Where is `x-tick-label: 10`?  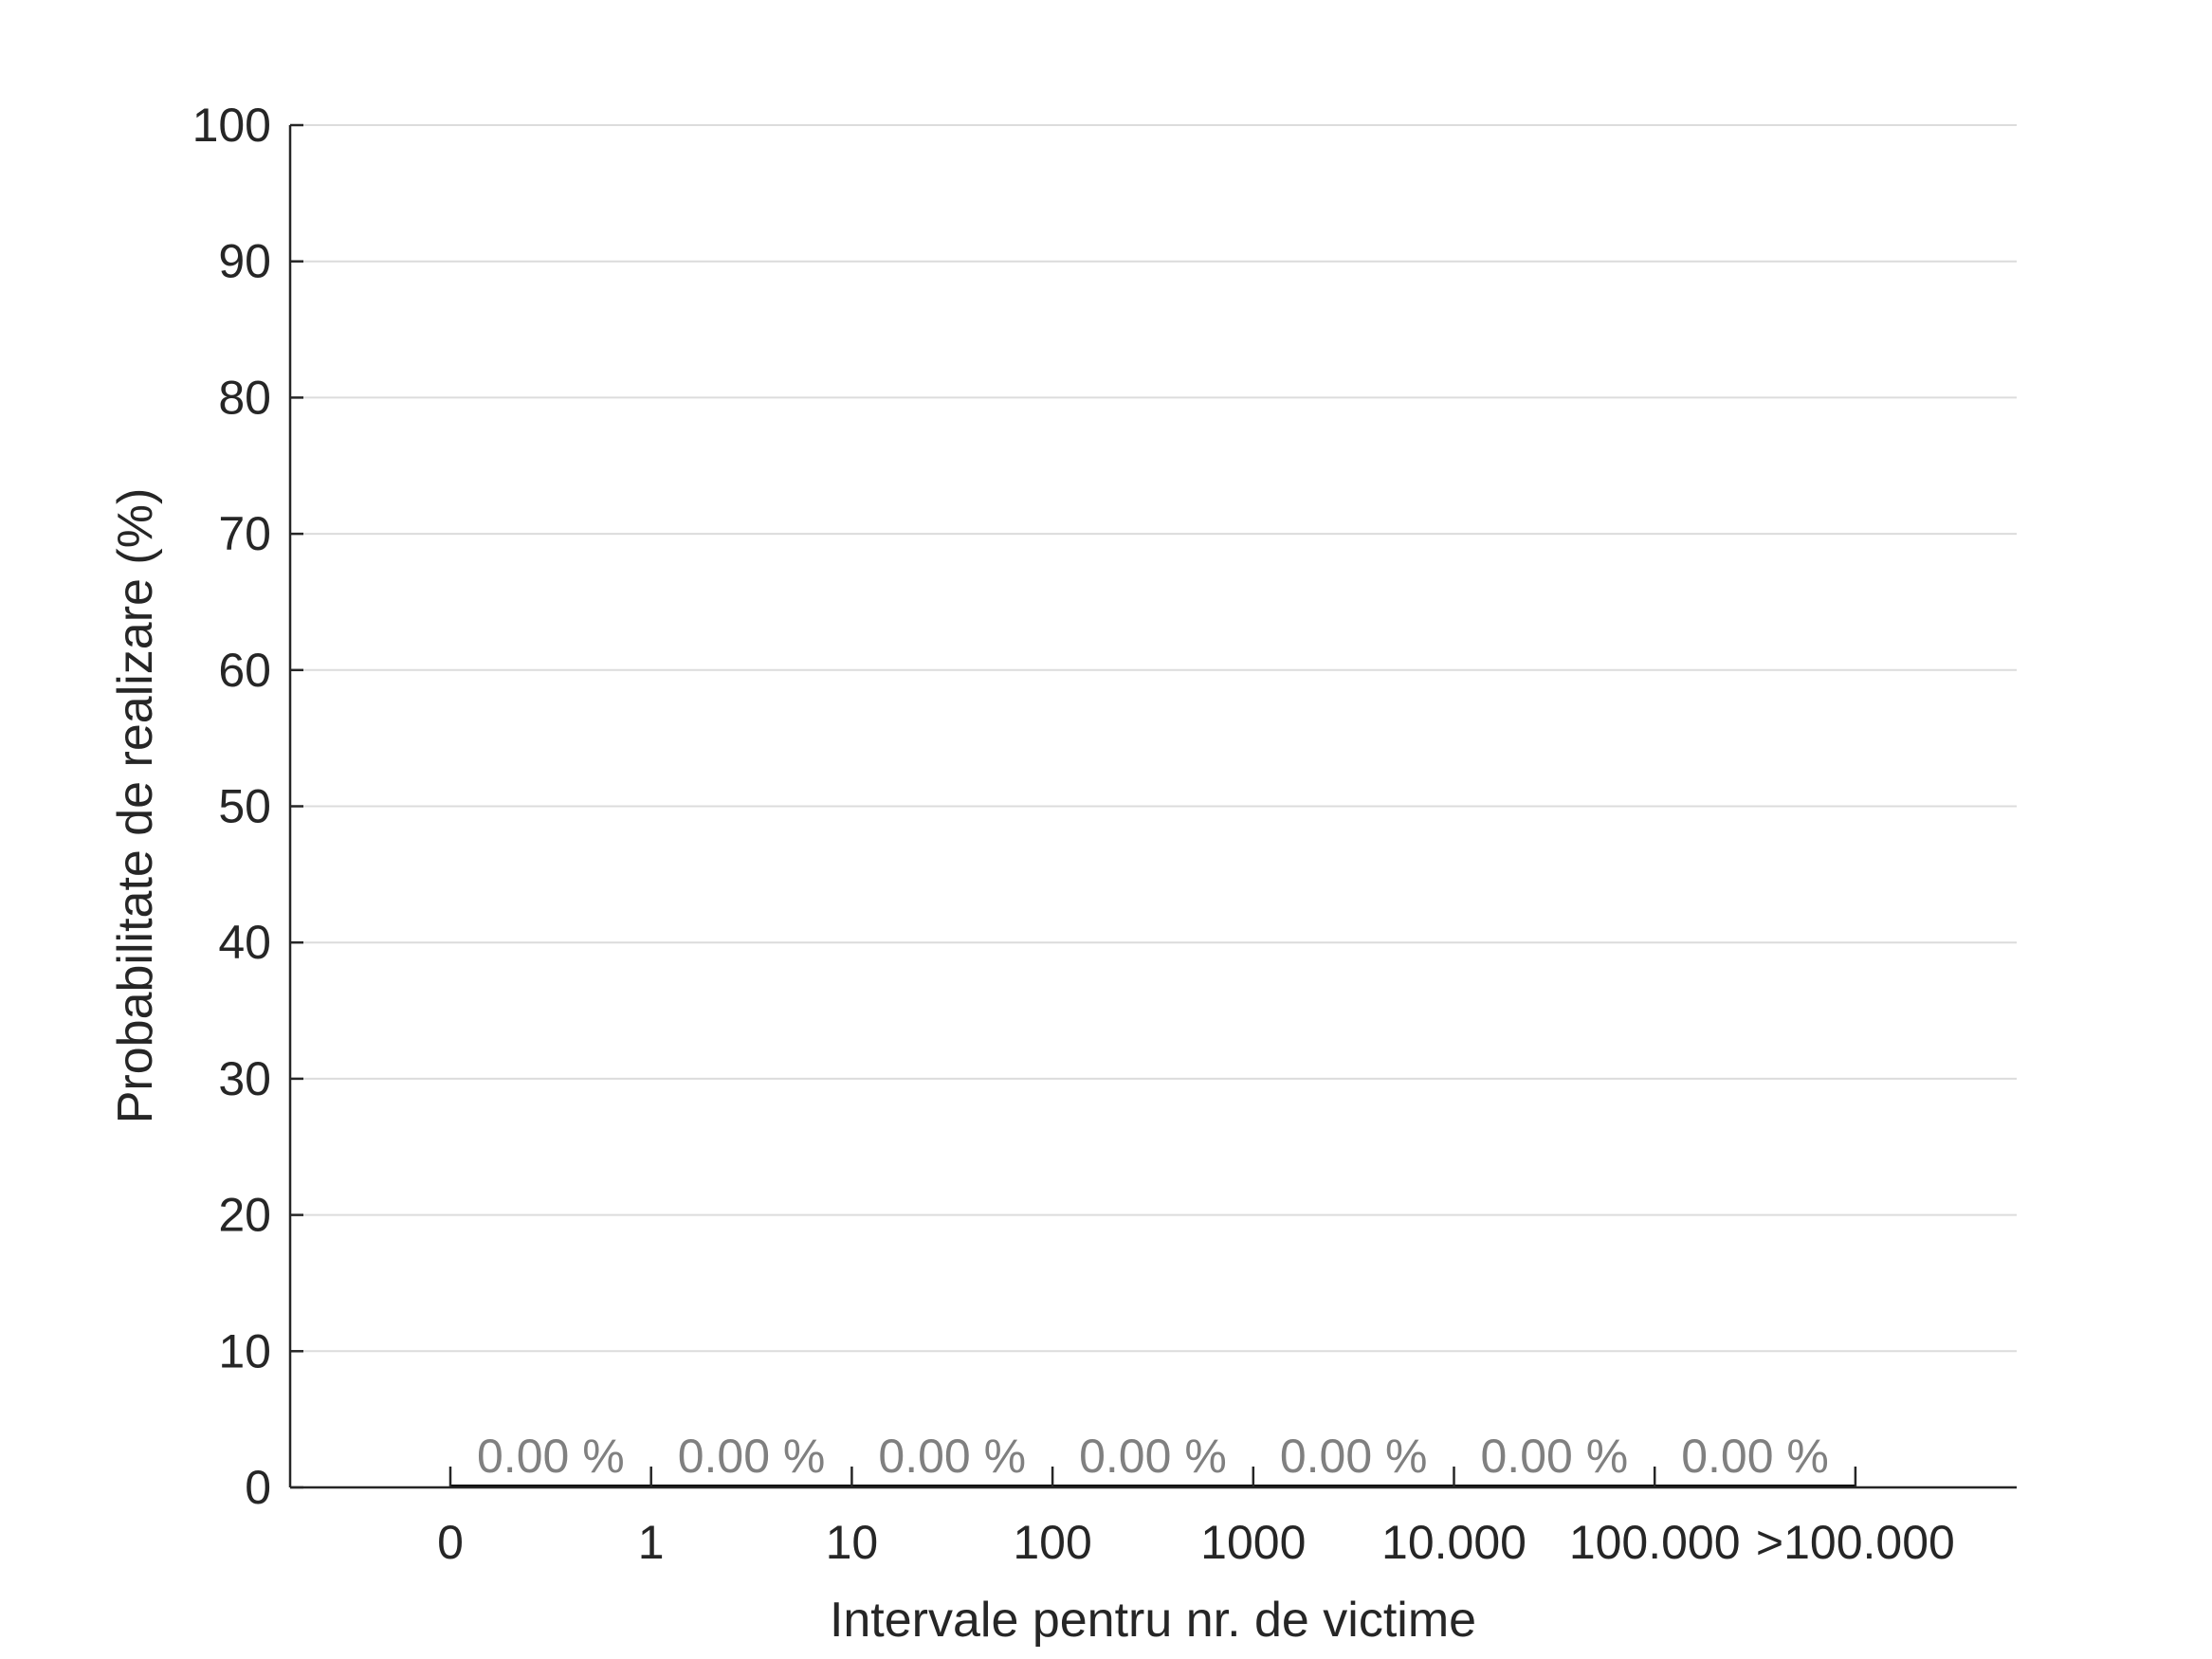
x-tick-label: 10 is located at coordinates (852, 1542).